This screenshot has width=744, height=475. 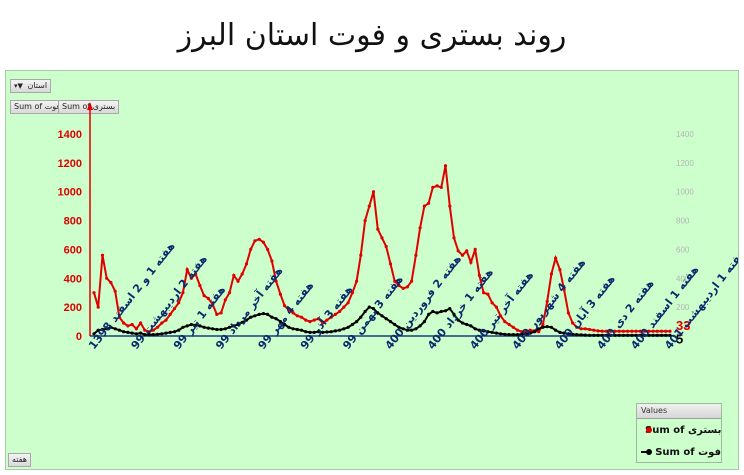 What do you see at coordinates (18, 86) in the screenshot?
I see `filter-dropdown-icon: ▼▾` at bounding box center [18, 86].